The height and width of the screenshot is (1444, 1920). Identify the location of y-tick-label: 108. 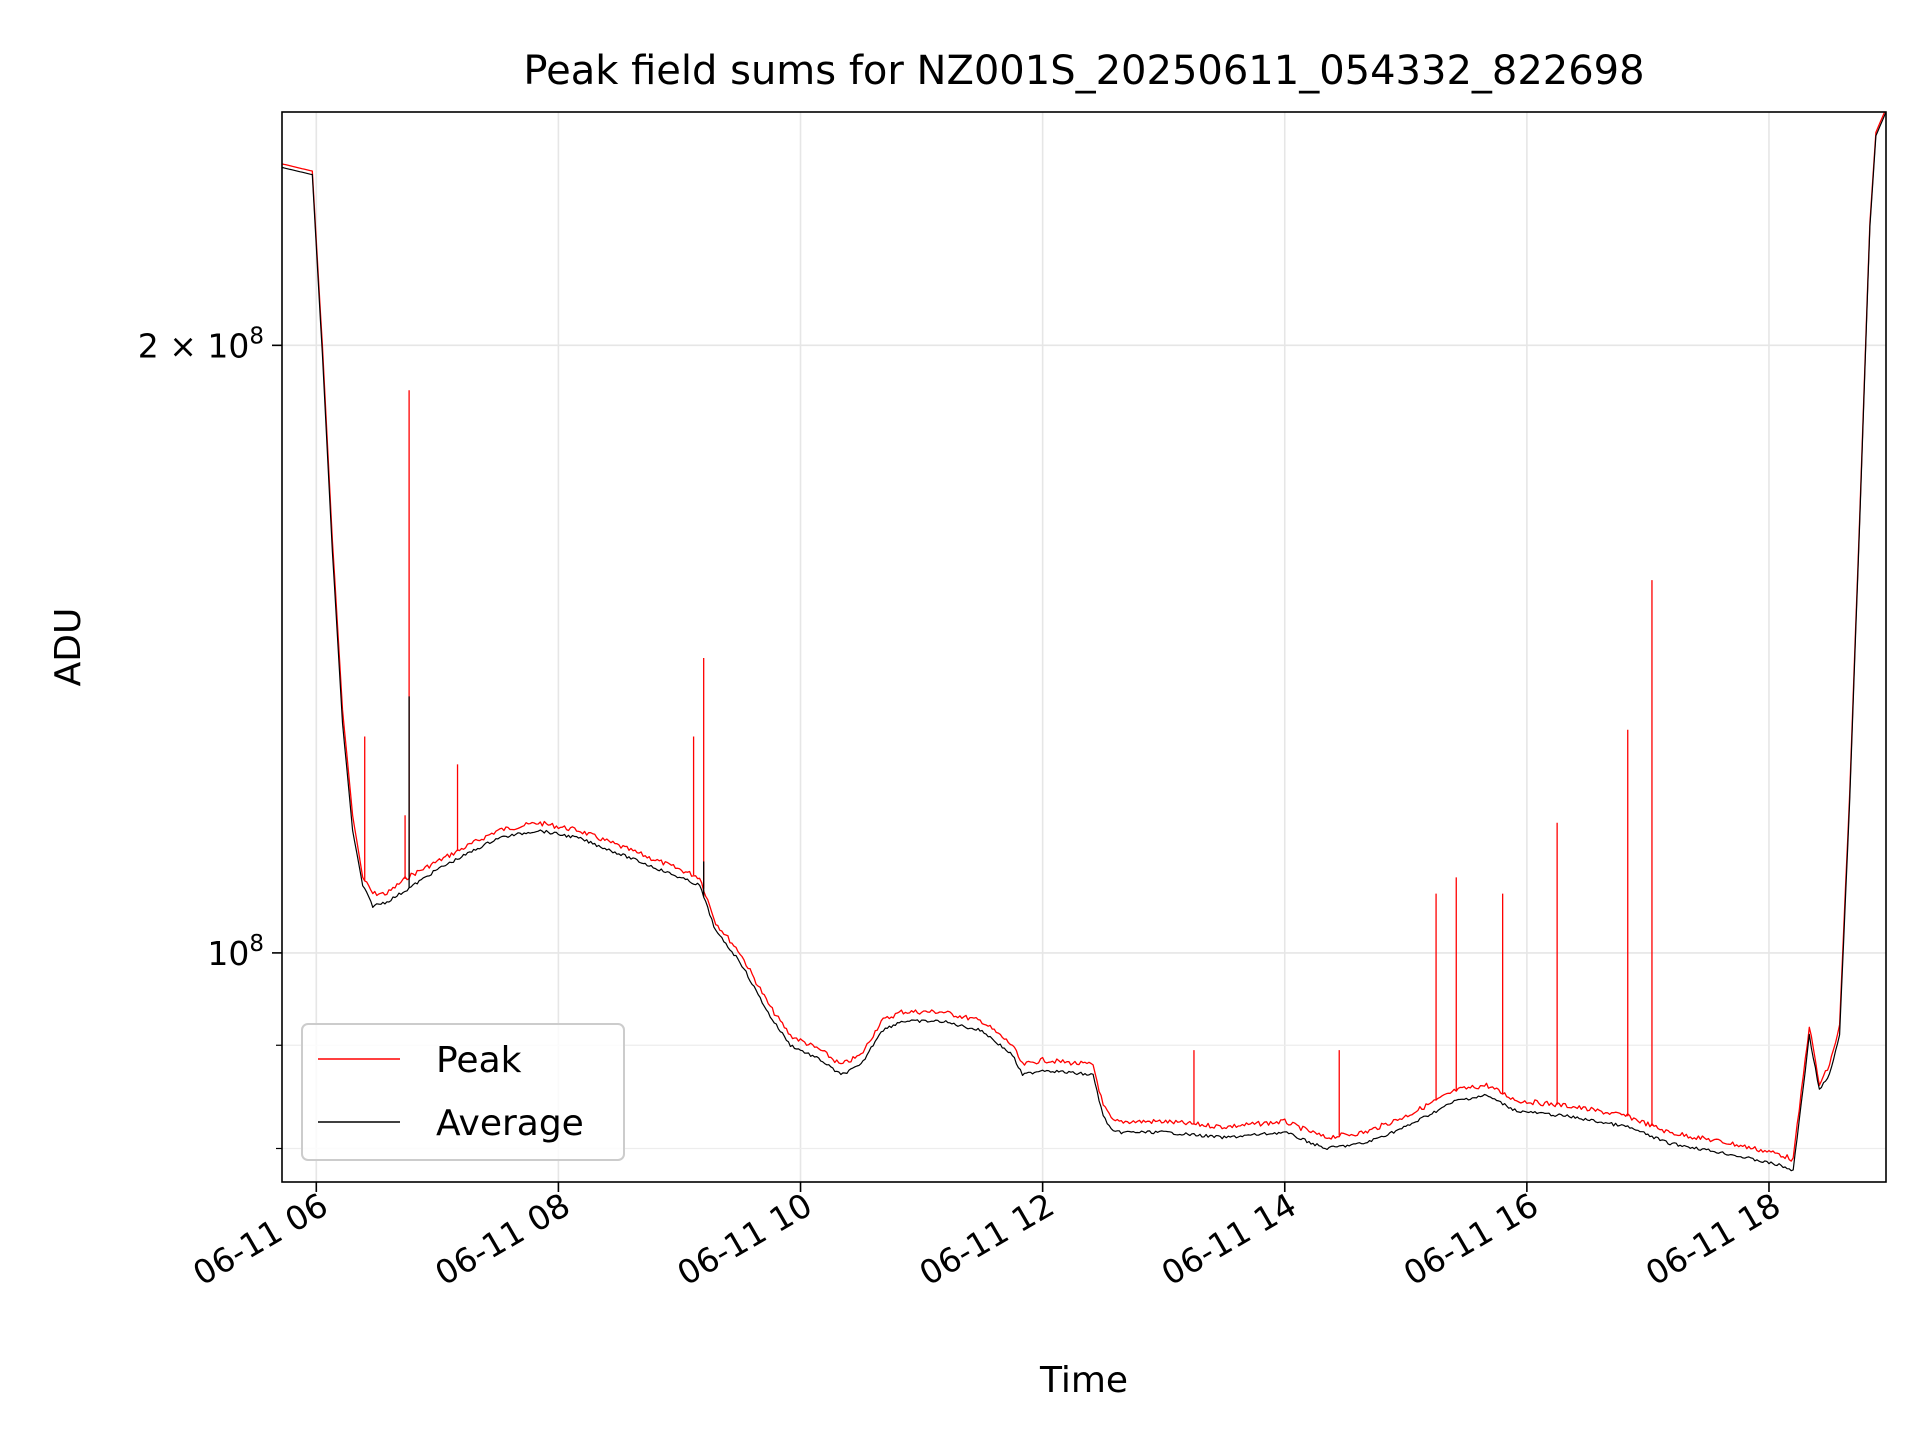
(235, 952).